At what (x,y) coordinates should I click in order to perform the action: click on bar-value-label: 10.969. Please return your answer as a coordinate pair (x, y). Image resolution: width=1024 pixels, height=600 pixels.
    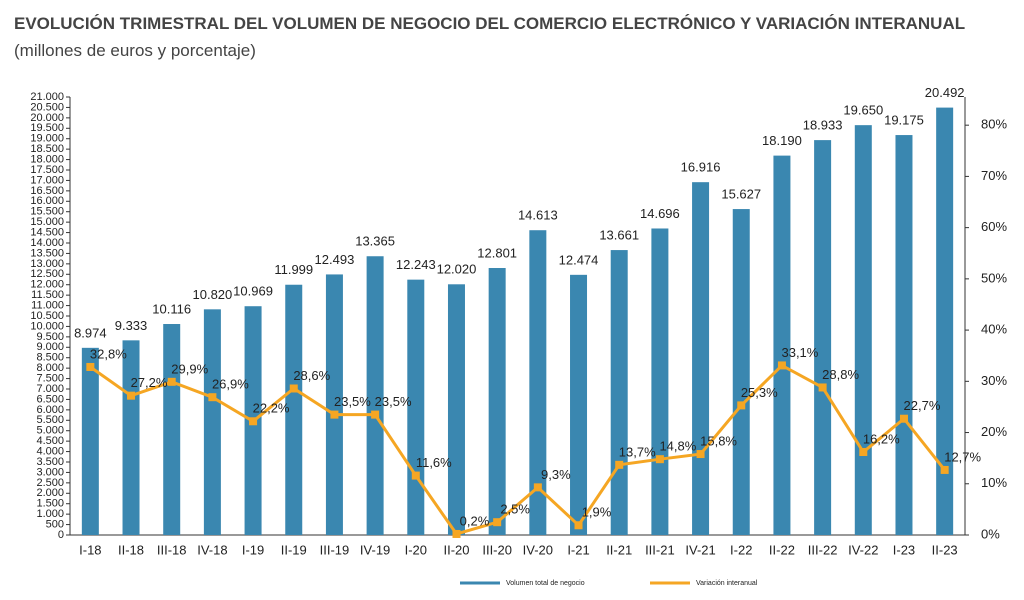
    Looking at the image, I should click on (253, 291).